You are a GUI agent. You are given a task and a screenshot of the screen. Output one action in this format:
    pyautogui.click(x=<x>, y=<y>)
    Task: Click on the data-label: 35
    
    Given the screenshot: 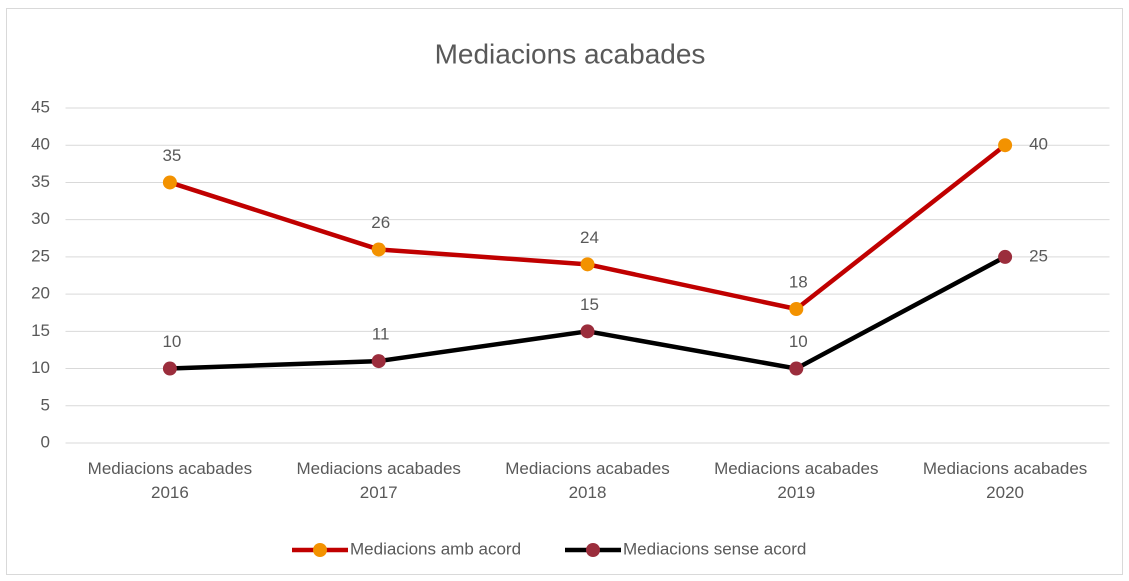 What is the action you would take?
    pyautogui.click(x=171, y=155)
    